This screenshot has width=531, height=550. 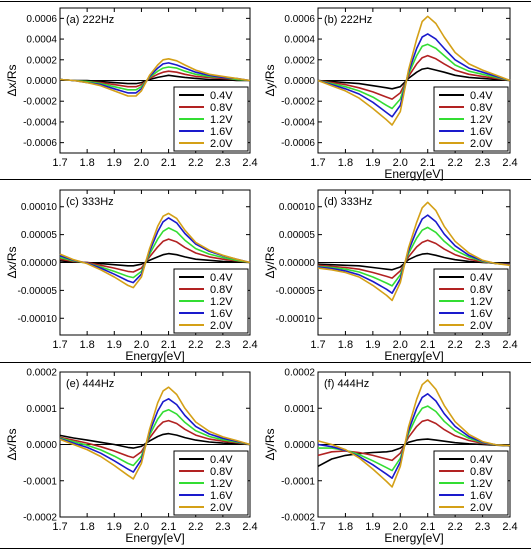 I want to click on y-axis-label: Δx/Rs, so click(x=12, y=444).